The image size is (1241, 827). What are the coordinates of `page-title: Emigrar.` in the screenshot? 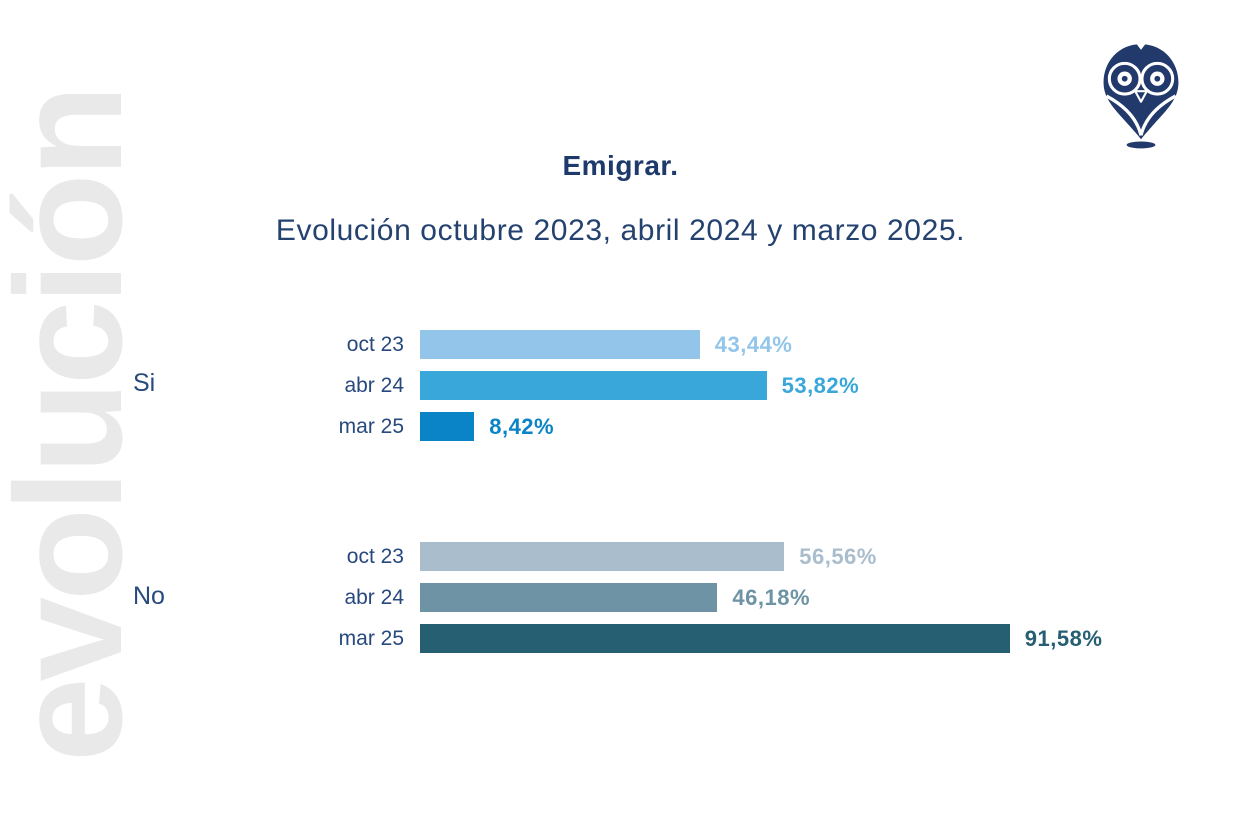 It's located at (620, 165).